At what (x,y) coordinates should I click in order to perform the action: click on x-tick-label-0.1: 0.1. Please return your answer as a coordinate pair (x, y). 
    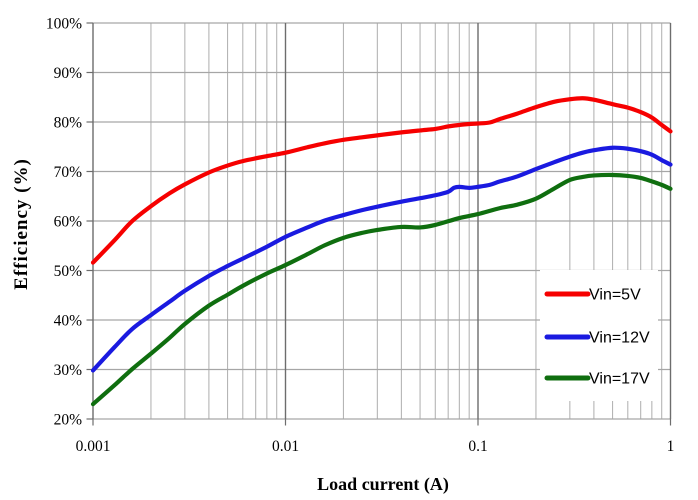
    Looking at the image, I should click on (477, 446).